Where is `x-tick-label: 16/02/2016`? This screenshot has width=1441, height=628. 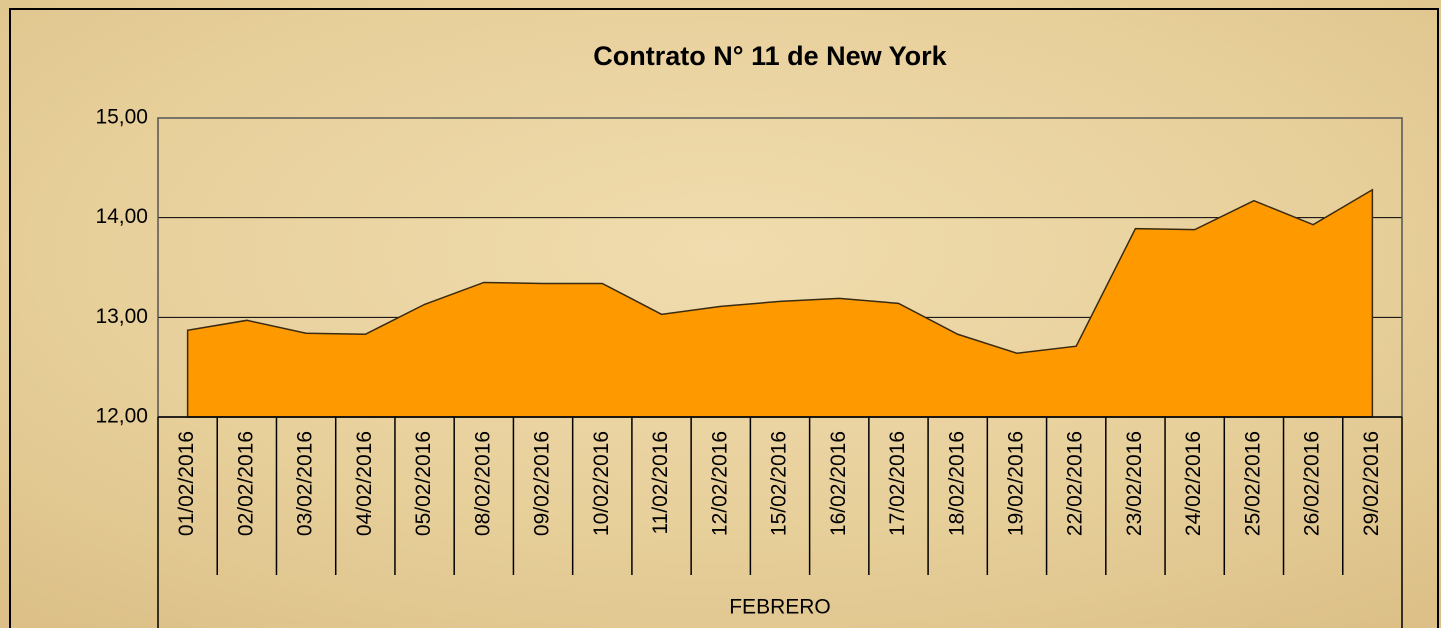
x-tick-label: 16/02/2016 is located at coordinates (838, 483).